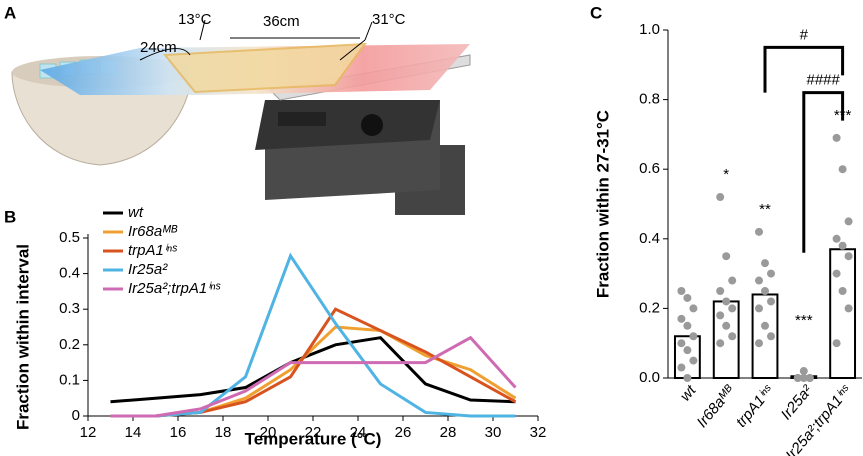  I want to click on y-tick-label: 1.0, so click(649, 29).